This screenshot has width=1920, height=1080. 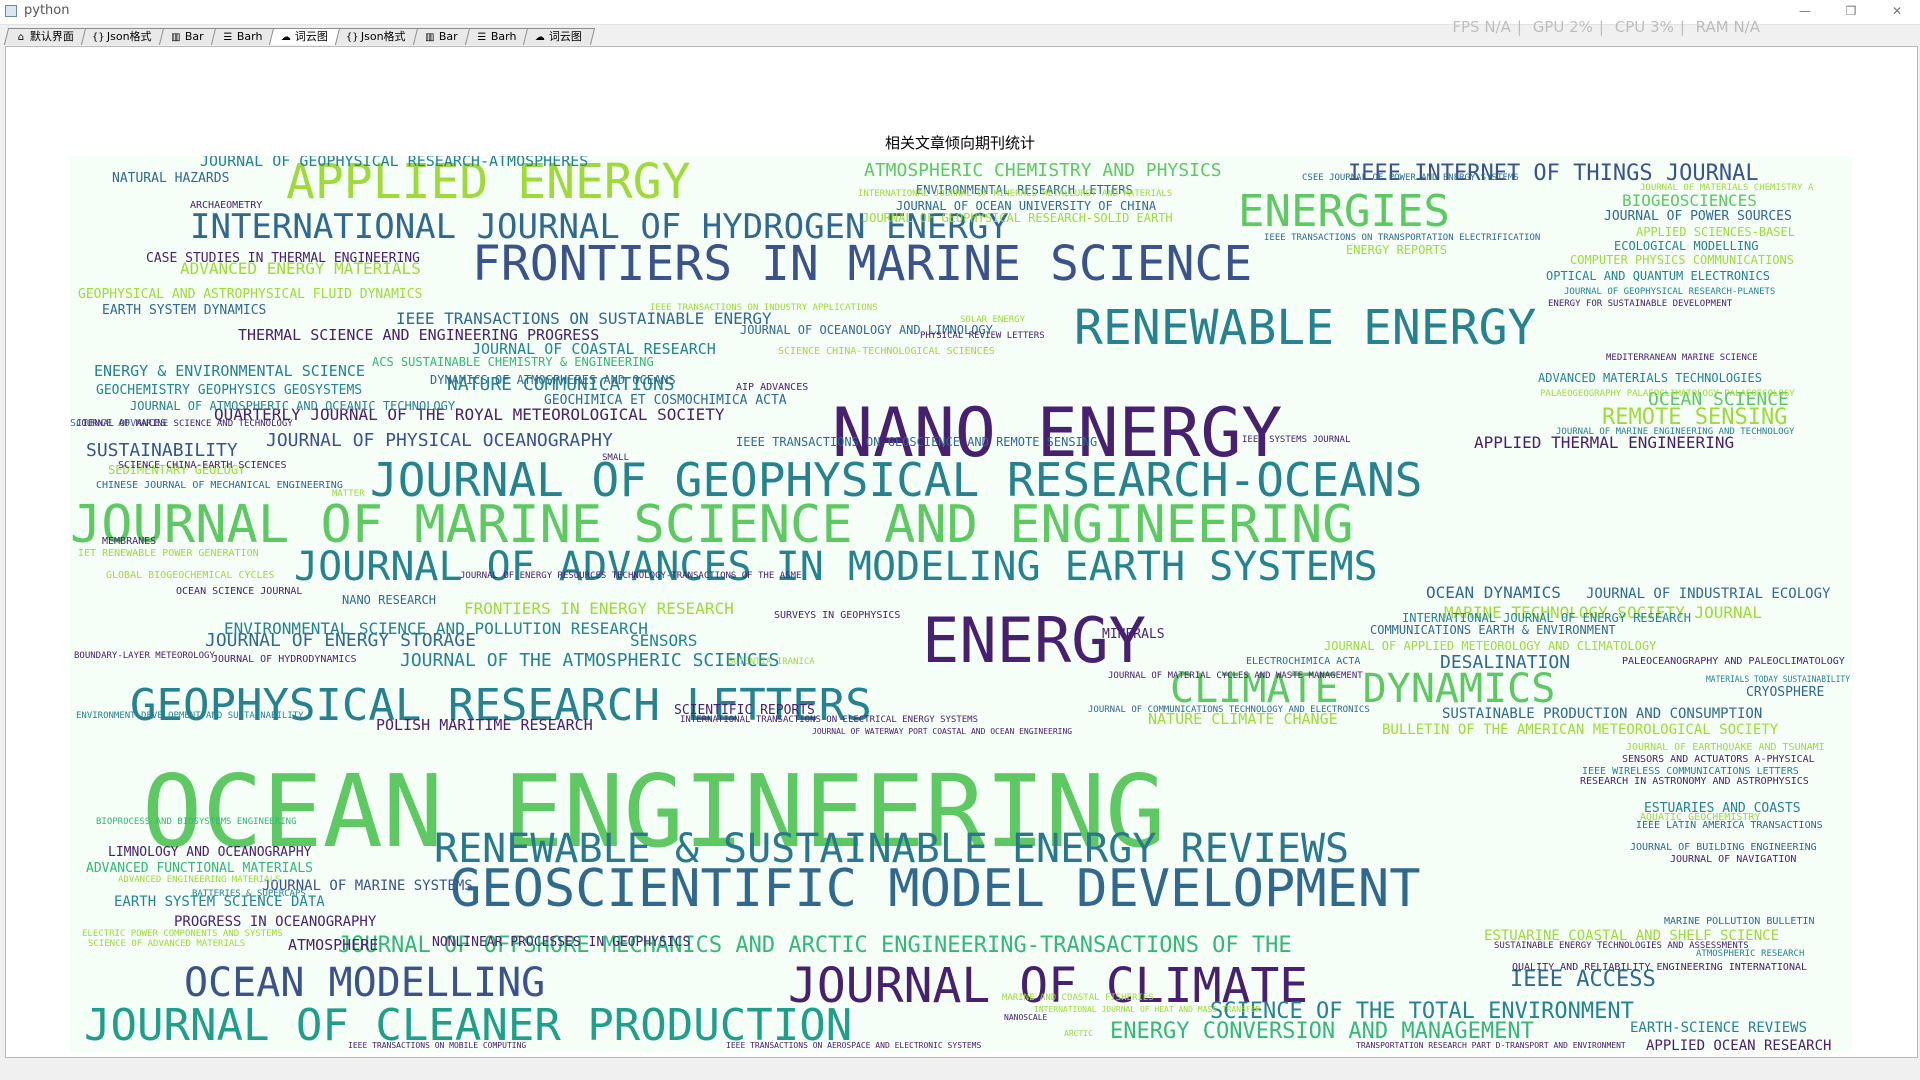 I want to click on word-64: SCIENTIFIC REPORTS, so click(x=744, y=710).